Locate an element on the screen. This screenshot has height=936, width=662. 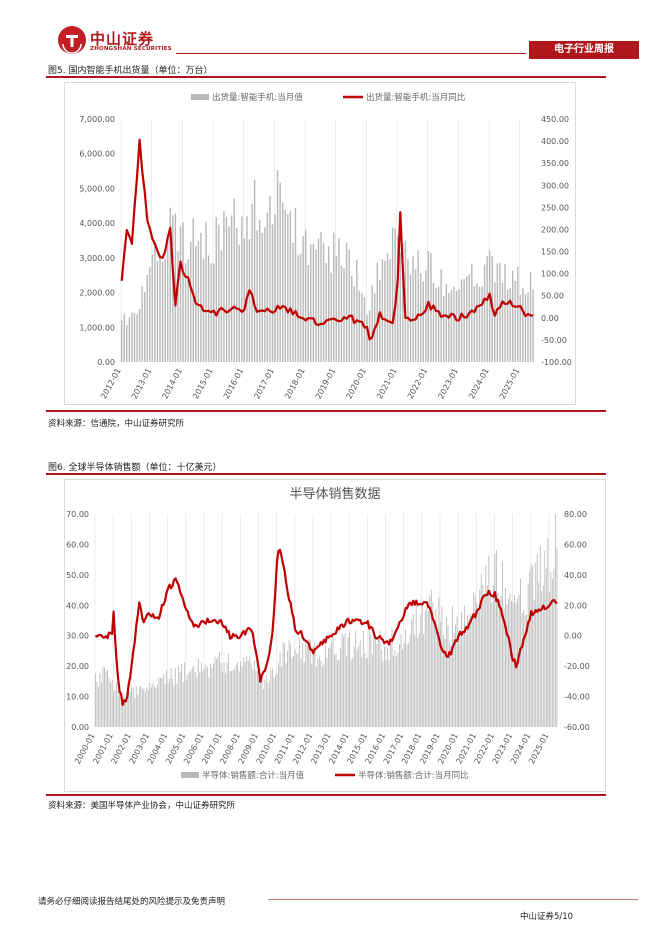
figure6-right-tick-label: 80.00 is located at coordinates (575, 514).